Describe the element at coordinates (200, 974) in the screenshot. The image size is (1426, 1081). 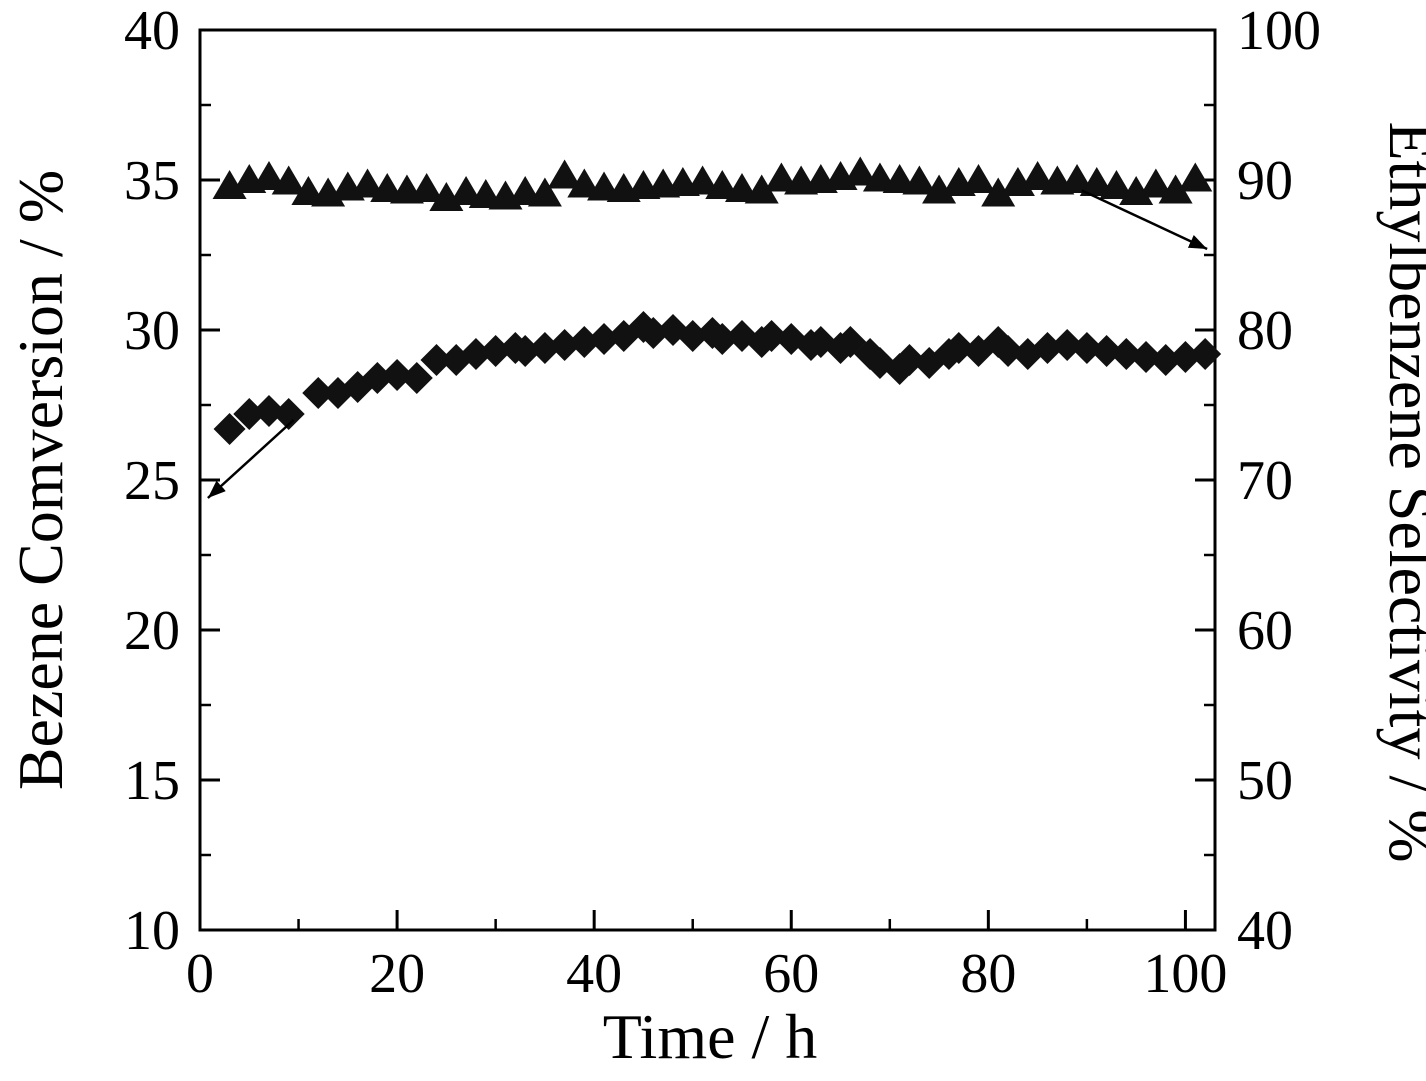
I see `x-tick-label: 0` at that location.